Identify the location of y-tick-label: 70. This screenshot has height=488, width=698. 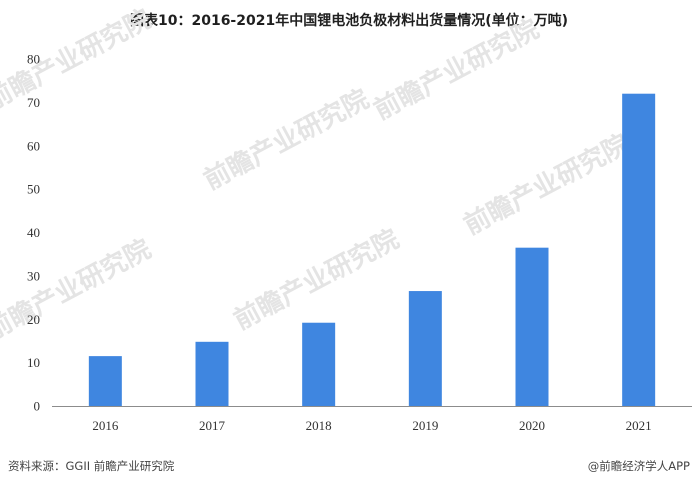
(33, 102).